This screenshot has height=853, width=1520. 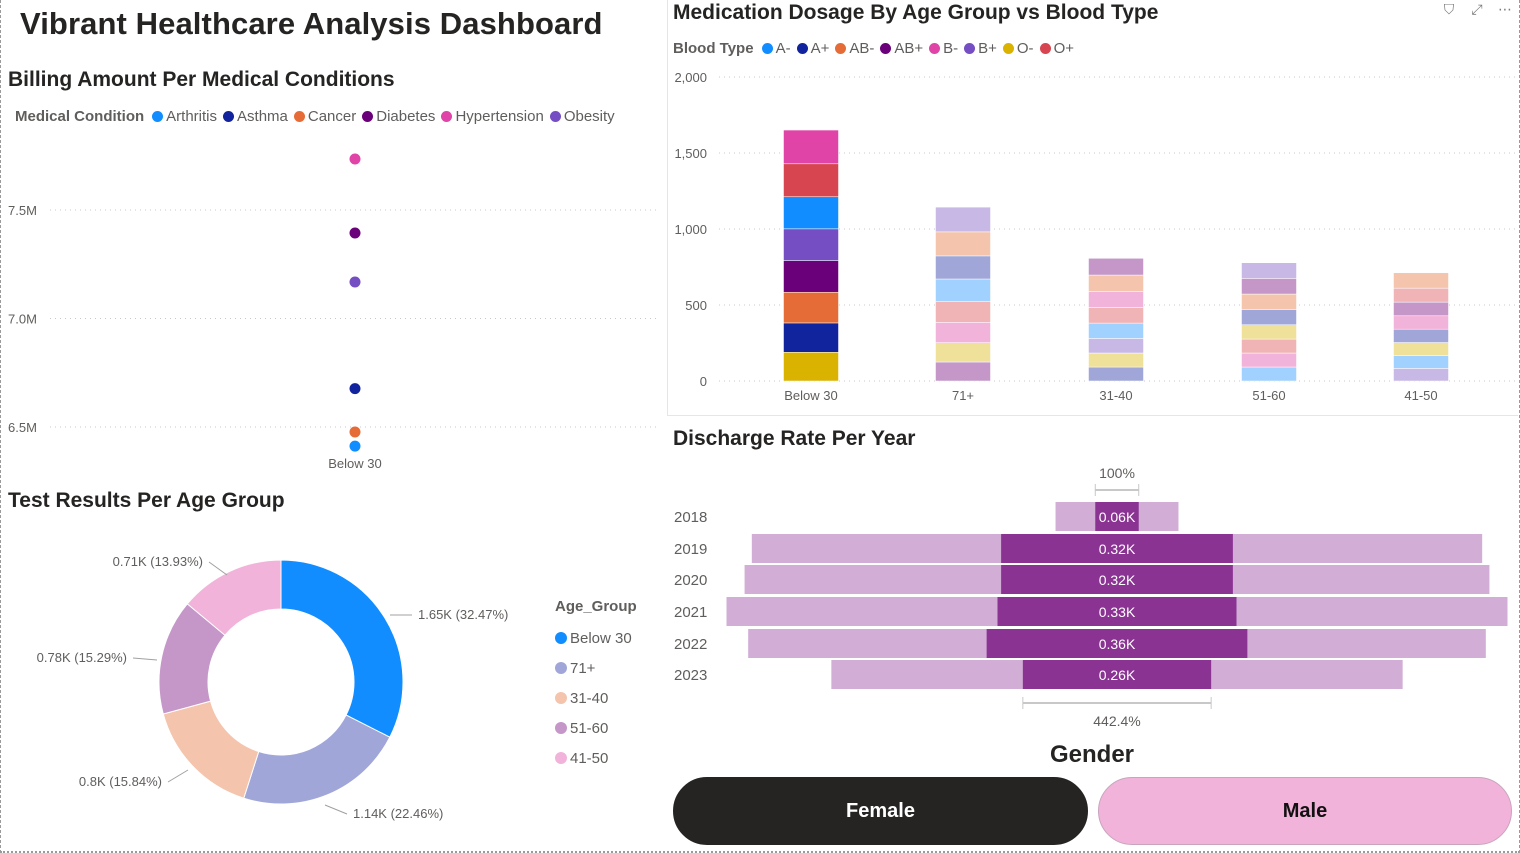 I want to click on bar-segment-71+-abpos, so click(x=963, y=371).